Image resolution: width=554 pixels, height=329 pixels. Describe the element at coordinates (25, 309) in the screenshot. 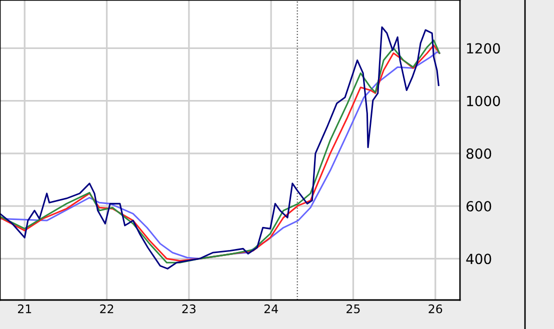

I see `x-tick-label: 21` at that location.